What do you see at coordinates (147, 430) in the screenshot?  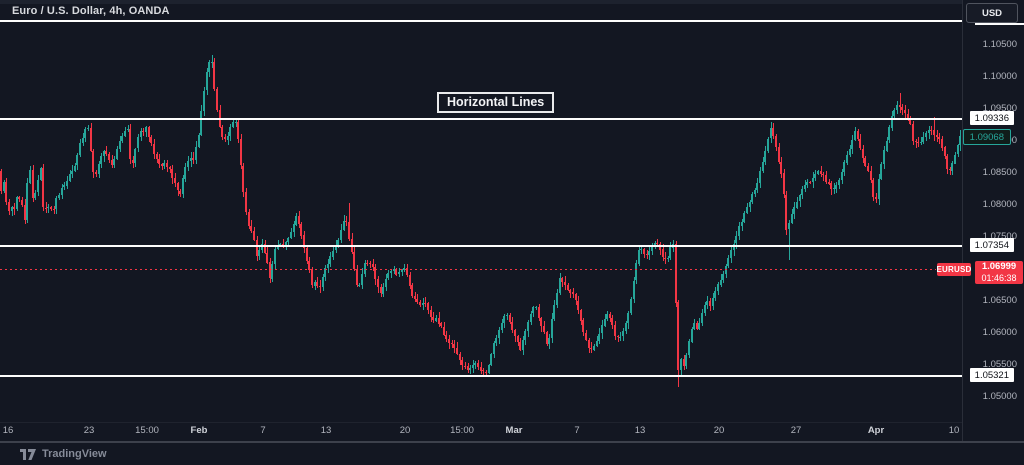 I see `time-tick-label: 15:00` at bounding box center [147, 430].